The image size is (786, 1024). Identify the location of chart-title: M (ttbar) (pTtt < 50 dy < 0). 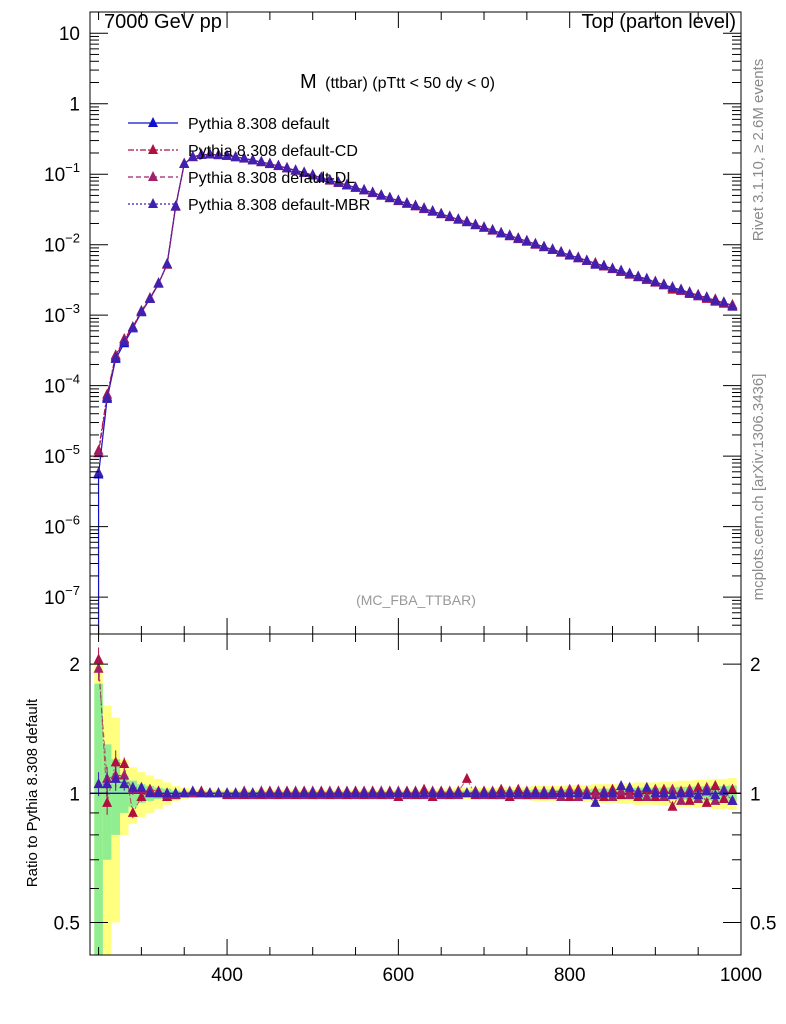
(397, 82).